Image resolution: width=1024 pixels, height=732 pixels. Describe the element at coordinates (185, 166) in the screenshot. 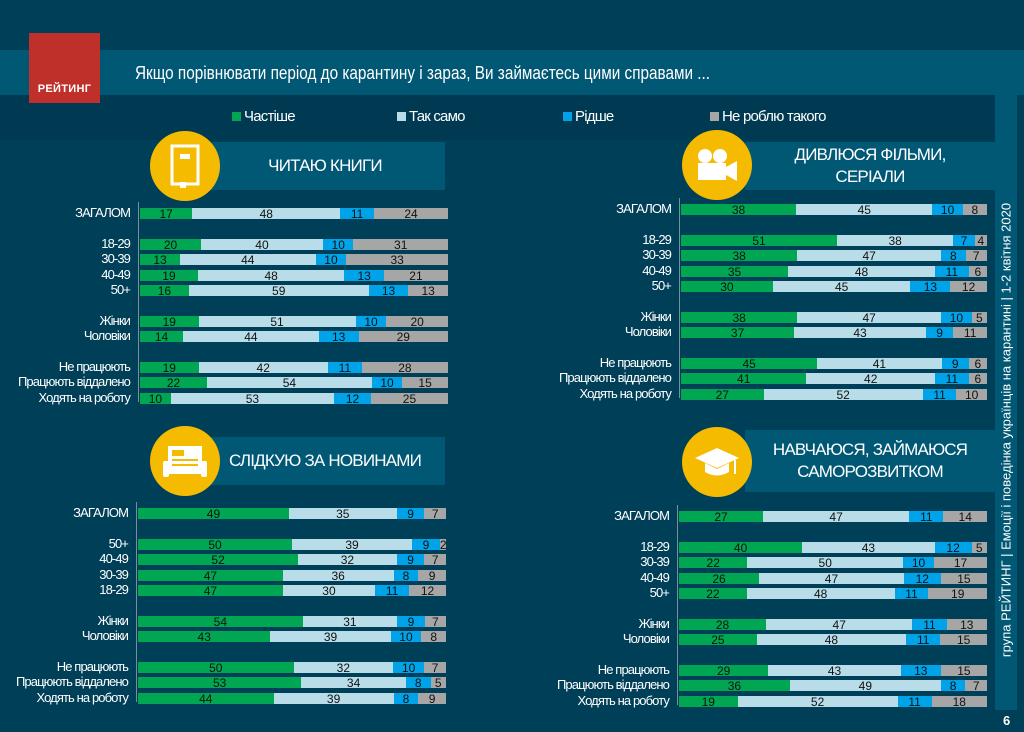

I see `book-icon` at that location.